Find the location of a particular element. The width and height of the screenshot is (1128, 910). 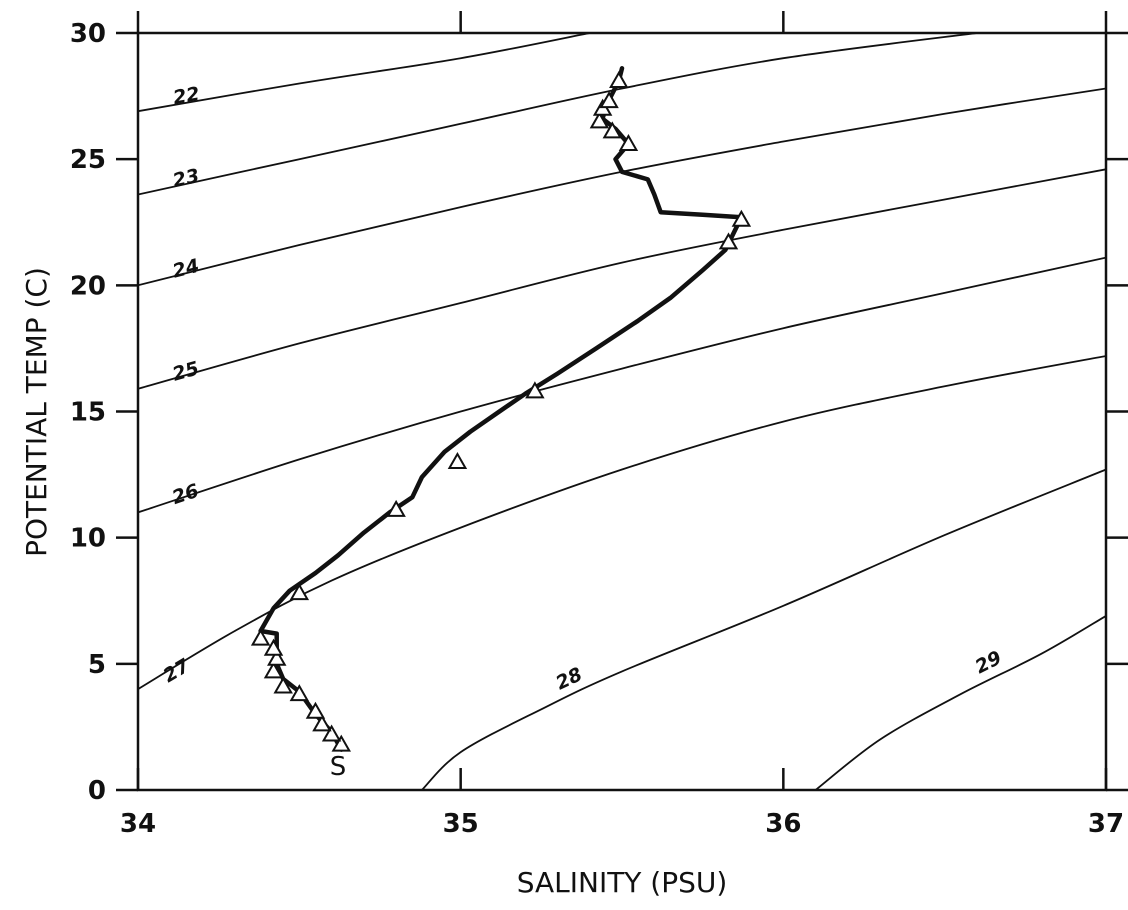

x-tick-label: 36 is located at coordinates (783, 824).